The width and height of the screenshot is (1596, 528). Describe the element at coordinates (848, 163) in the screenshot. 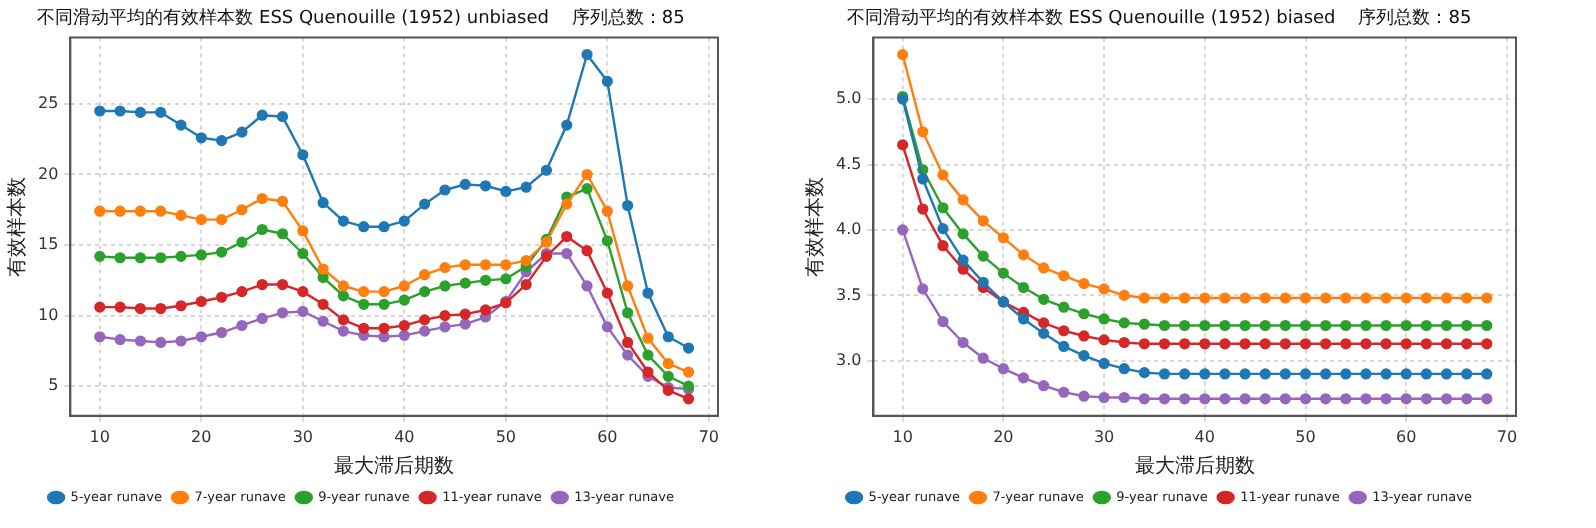

I see `y-tick-label: 4.5` at that location.